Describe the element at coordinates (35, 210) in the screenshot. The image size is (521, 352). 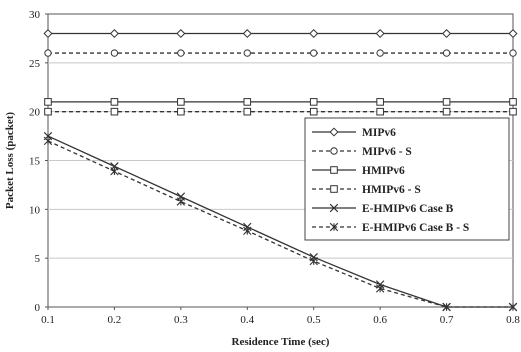
I see `y-tick-label: 10` at that location.